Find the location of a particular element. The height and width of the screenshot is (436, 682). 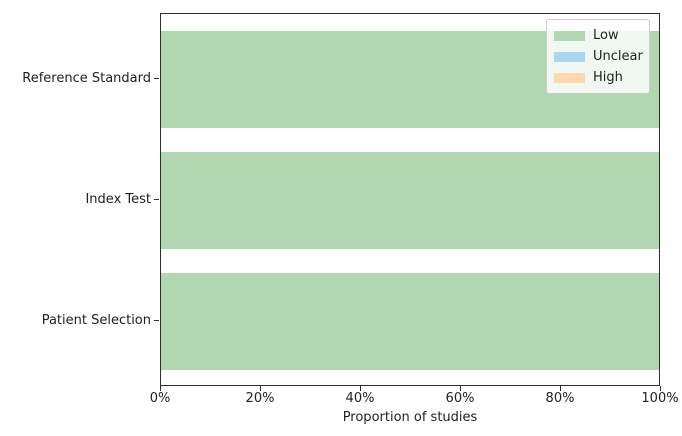

x-tick-label: 60% is located at coordinates (460, 398).